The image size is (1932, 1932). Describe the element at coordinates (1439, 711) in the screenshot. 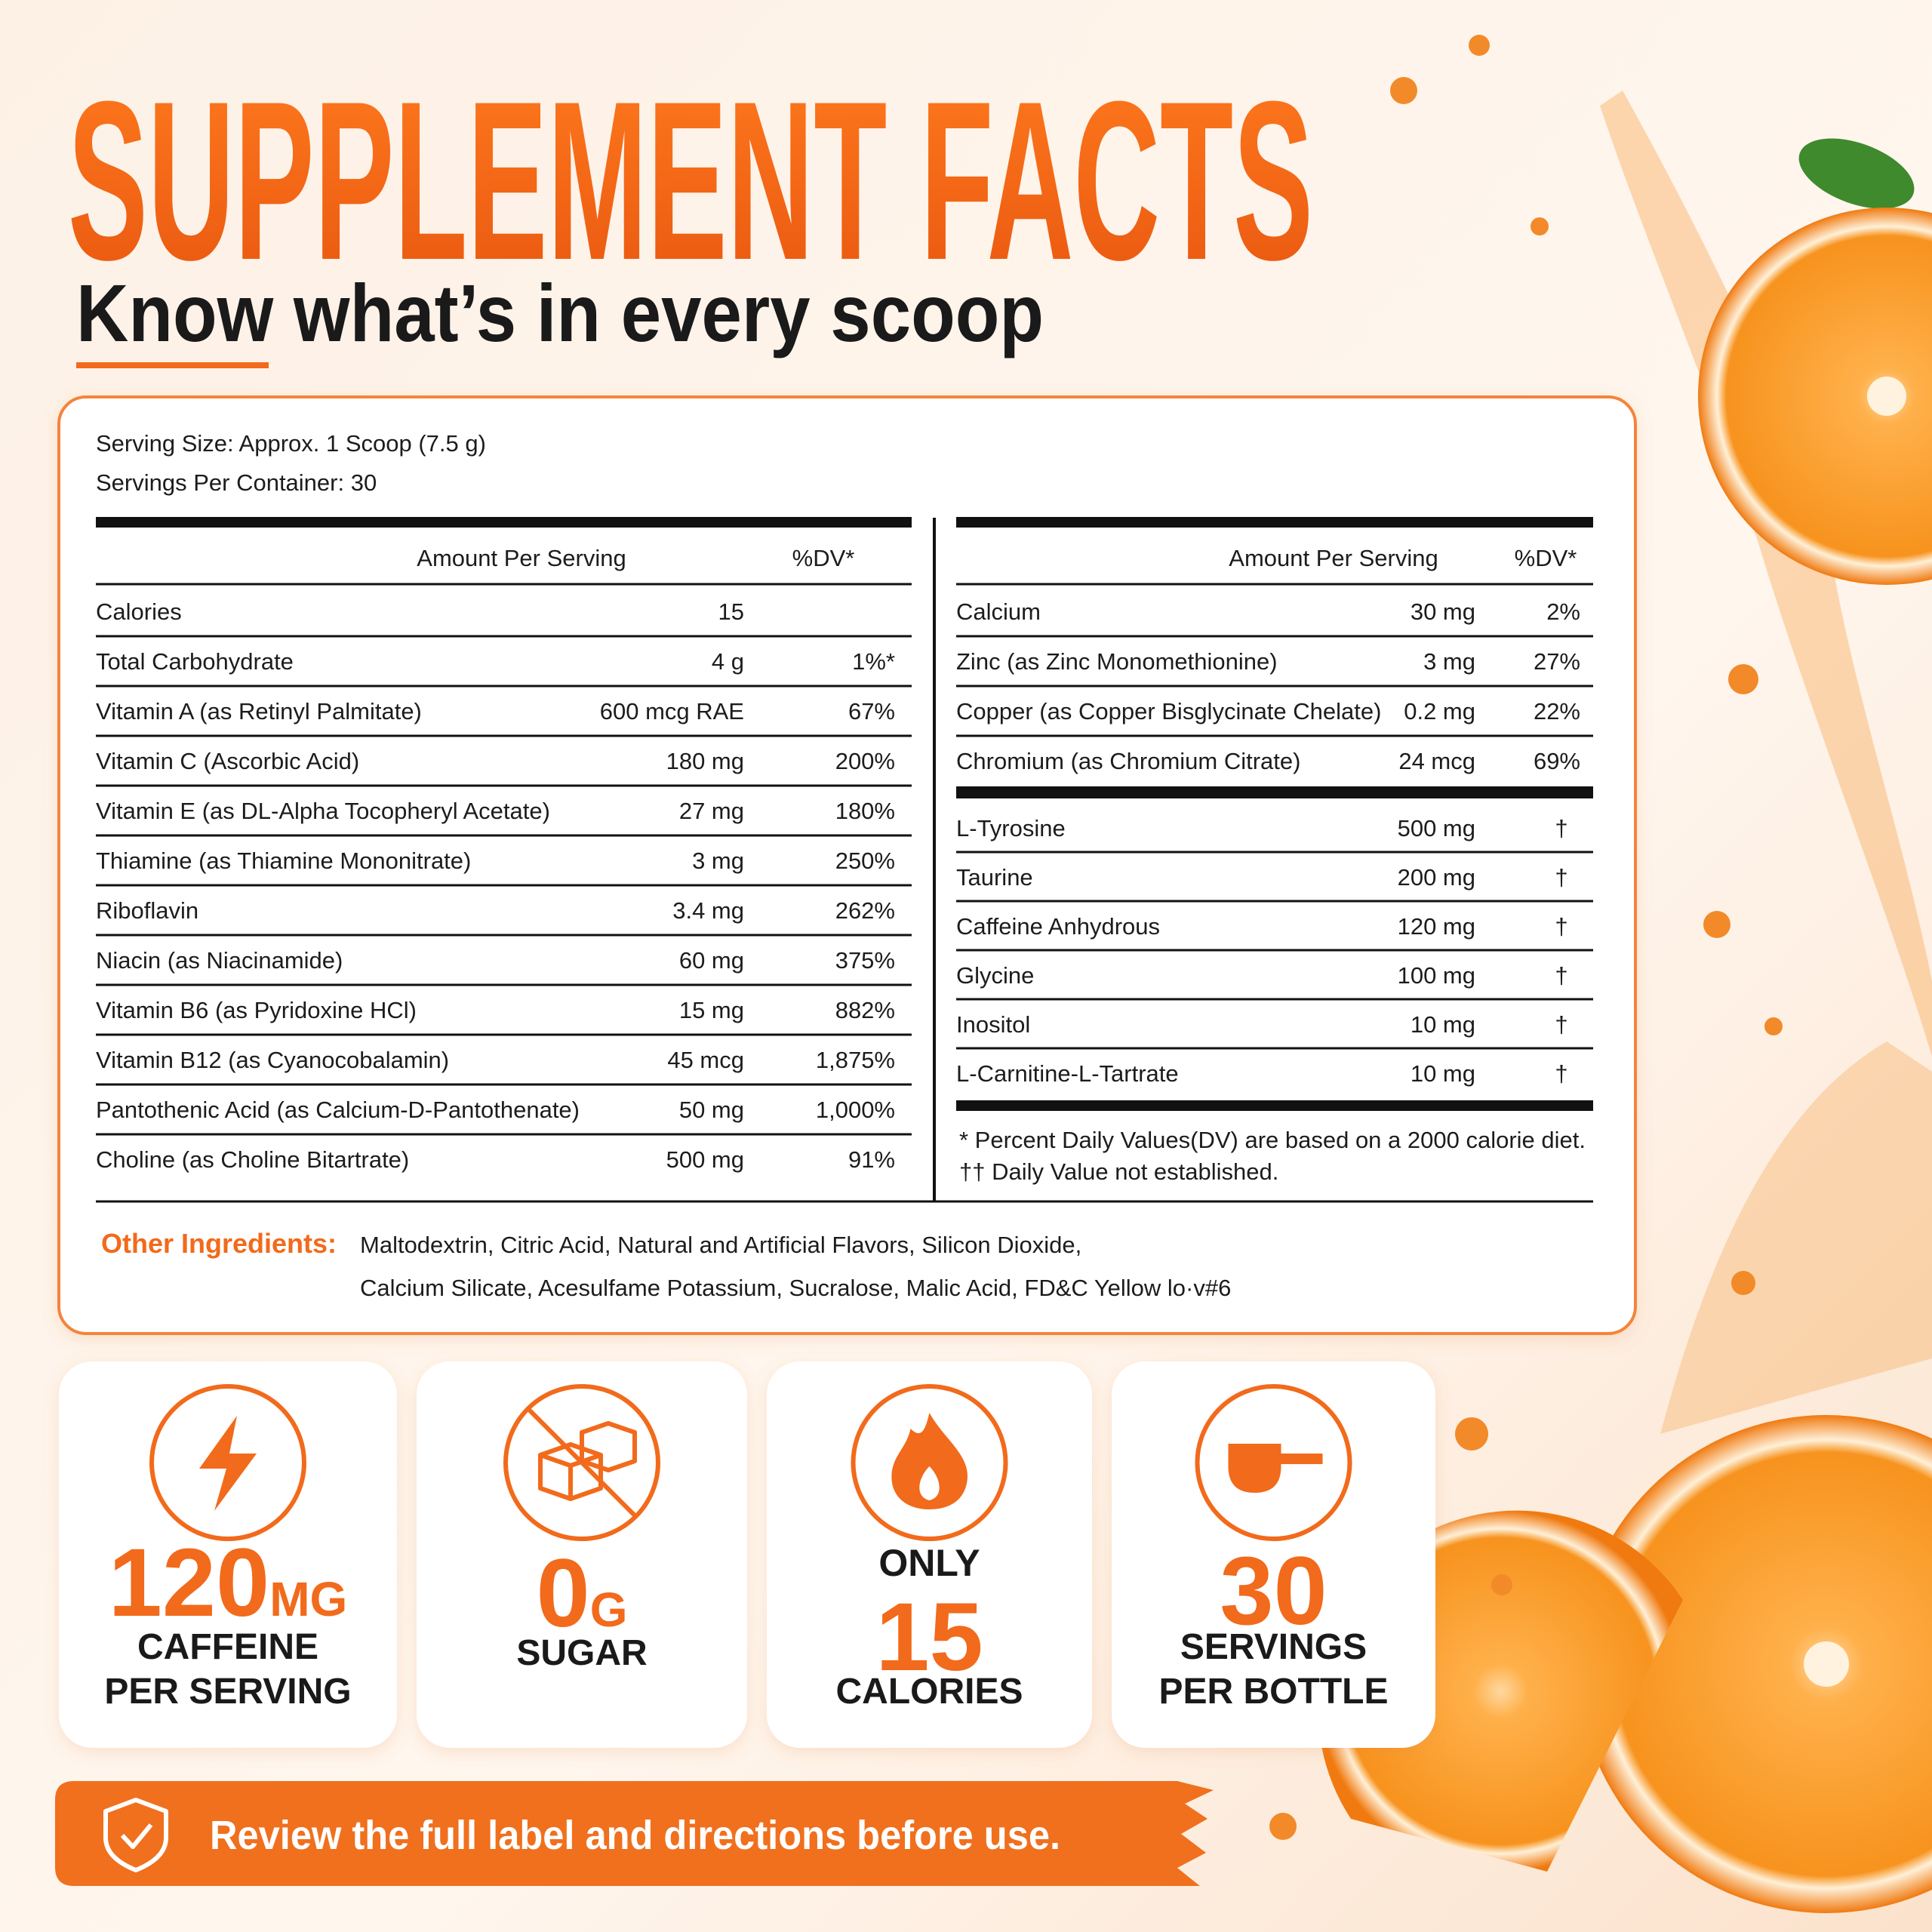

I see `nutrient-amount: 0.2 mg` at that location.